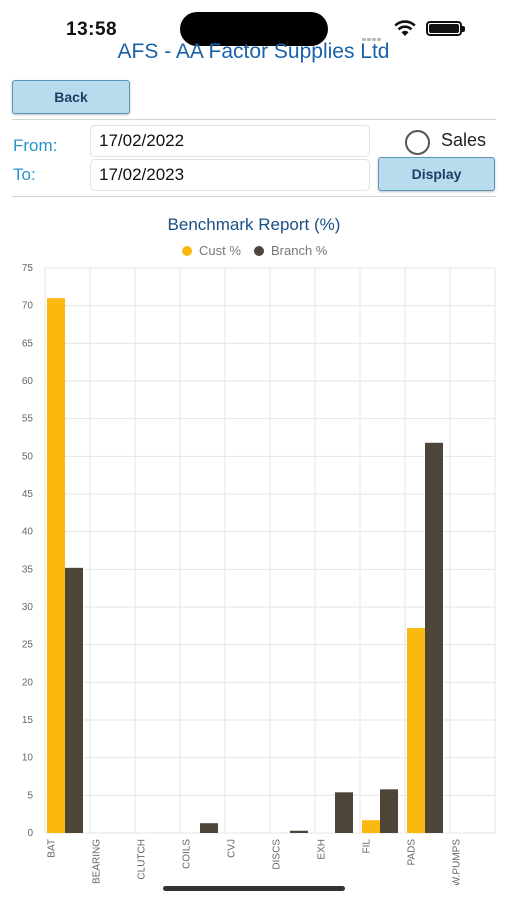 The image size is (507, 900). I want to click on bar-branch-coils, so click(209, 828).